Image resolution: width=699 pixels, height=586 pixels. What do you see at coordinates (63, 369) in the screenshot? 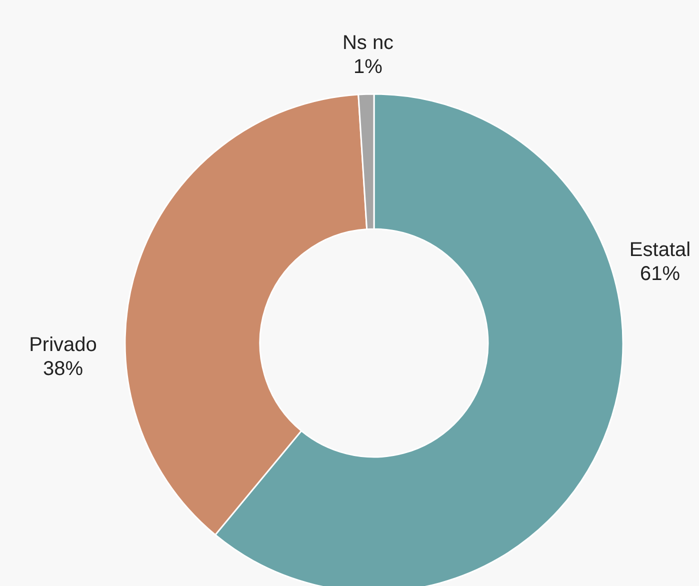
I see `data-label: 38%` at bounding box center [63, 369].